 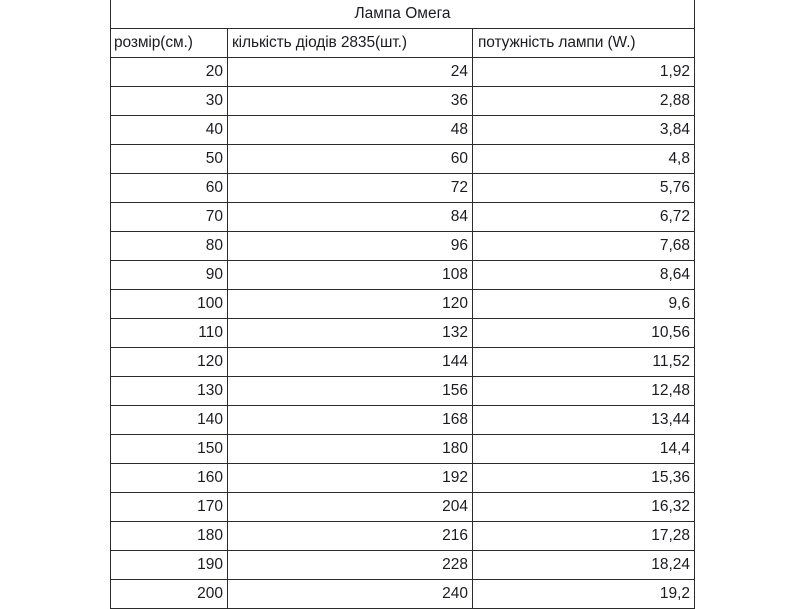 What do you see at coordinates (350, 304) in the screenshot?
I see `cell-diode: 120` at bounding box center [350, 304].